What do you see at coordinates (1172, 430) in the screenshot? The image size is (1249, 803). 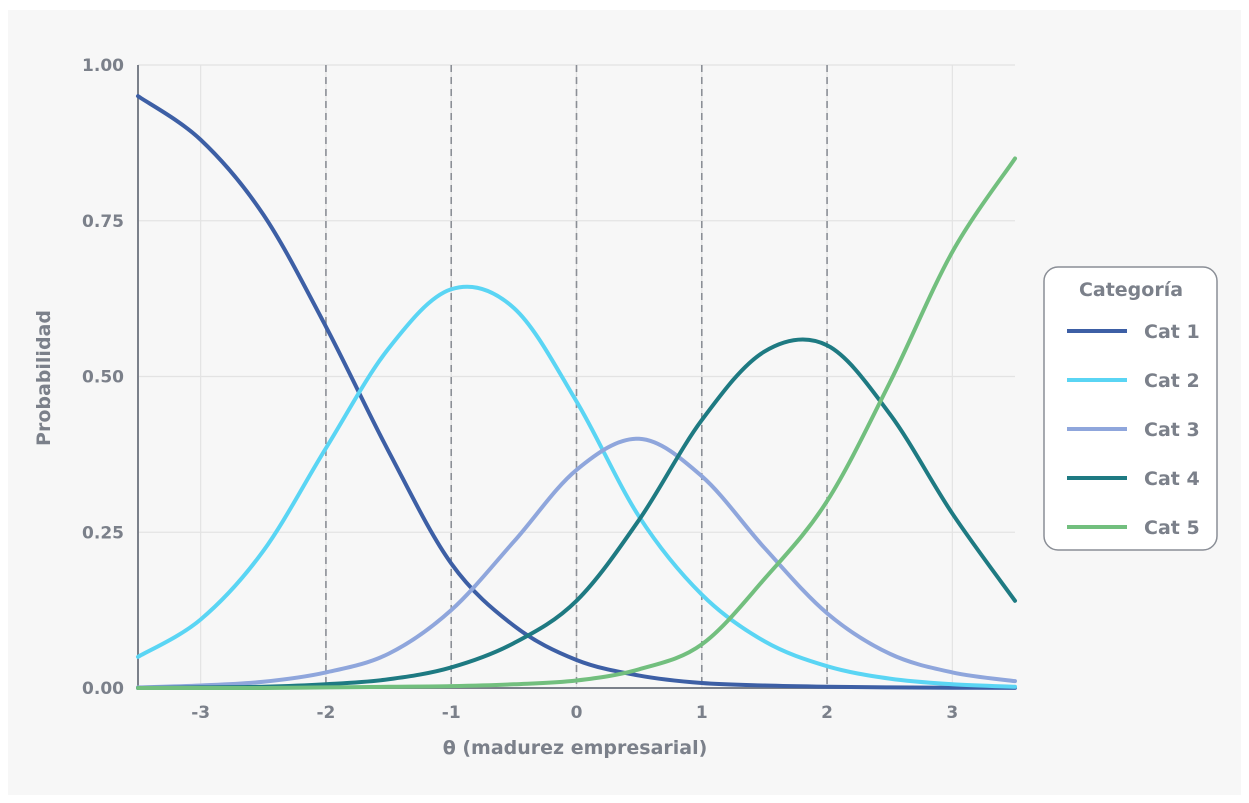 I see `legend-label-cat-3: Cat 3` at bounding box center [1172, 430].